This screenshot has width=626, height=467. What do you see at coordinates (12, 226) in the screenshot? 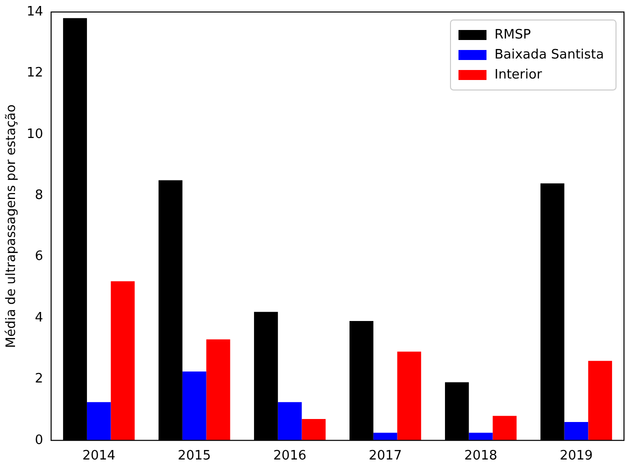
I see `y-axis-title: Média de ultrapassagens por estação` at bounding box center [12, 226].